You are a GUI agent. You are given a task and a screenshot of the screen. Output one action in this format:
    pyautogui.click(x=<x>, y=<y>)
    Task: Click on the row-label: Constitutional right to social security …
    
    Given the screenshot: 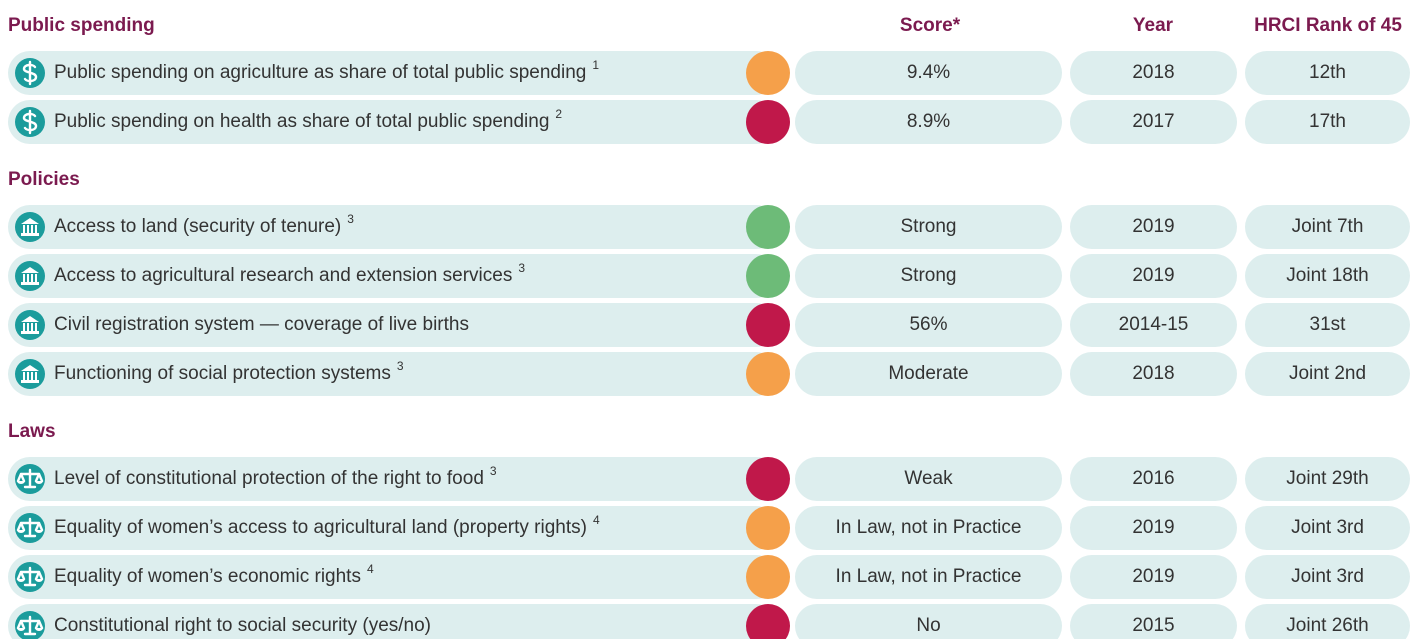 What is the action you would take?
    pyautogui.click(x=242, y=625)
    